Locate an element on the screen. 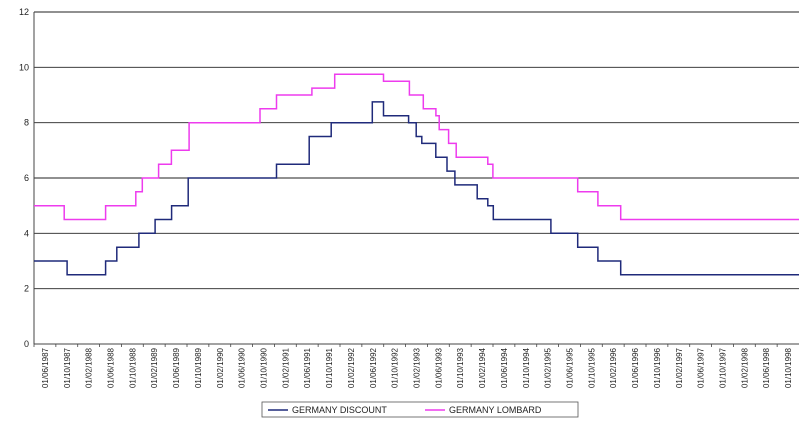  x-tick-label: 01/06/1996 is located at coordinates (635, 367).